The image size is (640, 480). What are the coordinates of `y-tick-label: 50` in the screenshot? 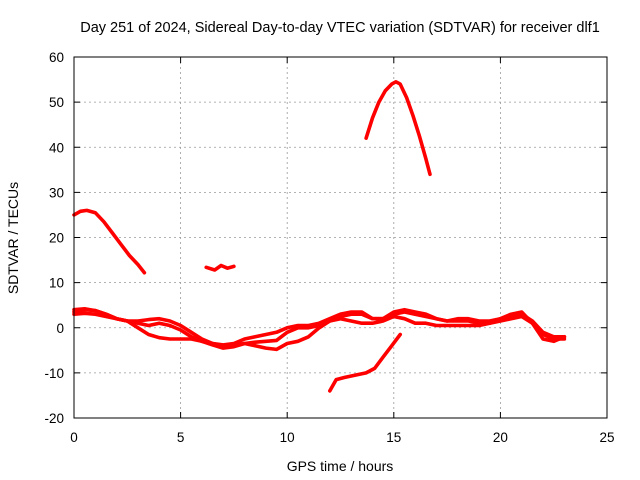 It's located at (56, 102).